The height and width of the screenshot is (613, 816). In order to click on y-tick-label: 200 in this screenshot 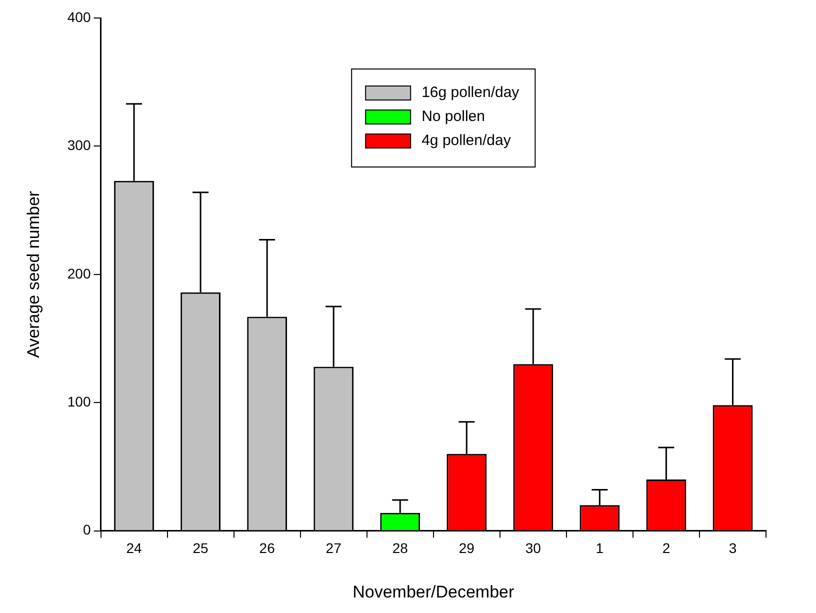, I will do `click(79, 273)`.